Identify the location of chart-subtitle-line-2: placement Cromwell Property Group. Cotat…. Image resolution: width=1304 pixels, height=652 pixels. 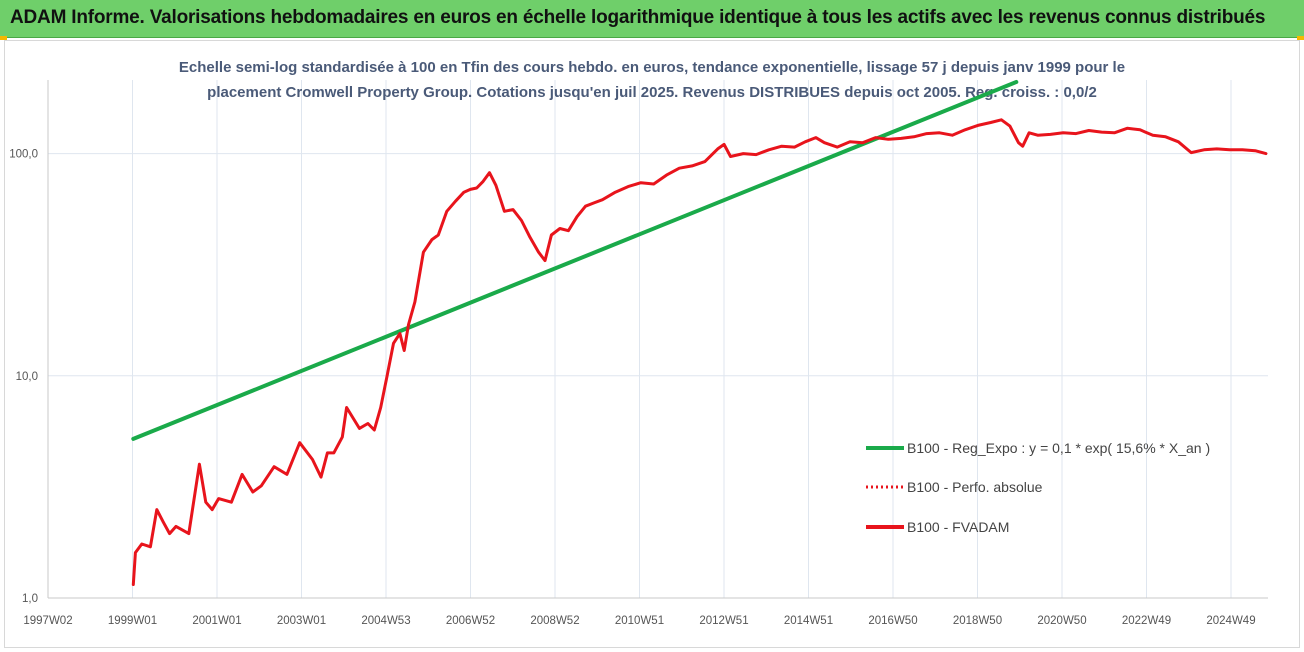
(652, 92).